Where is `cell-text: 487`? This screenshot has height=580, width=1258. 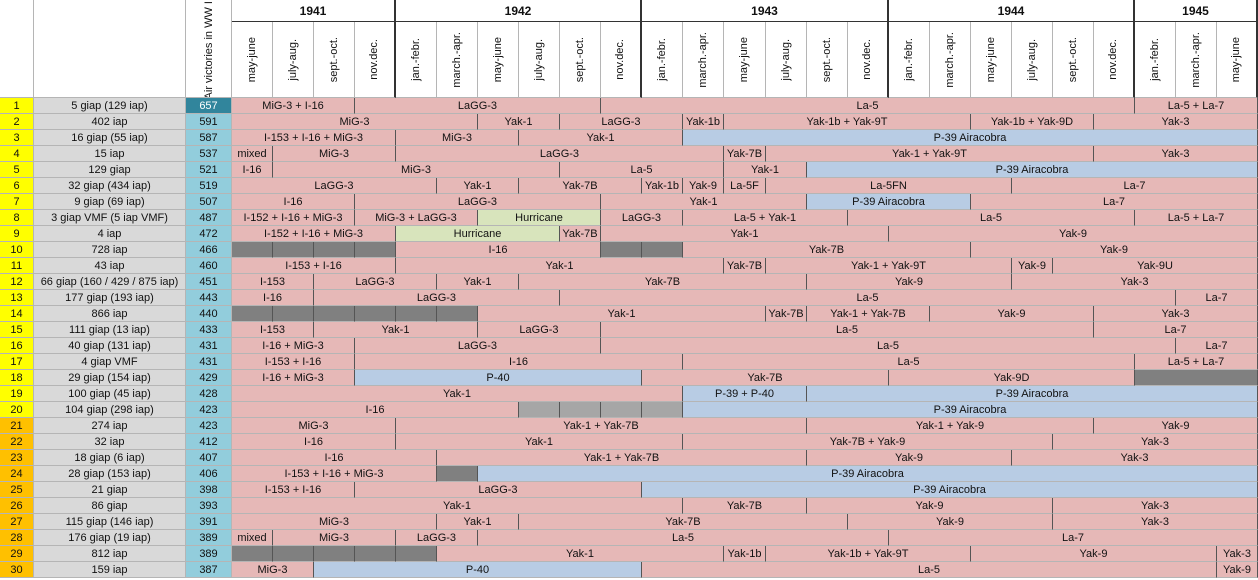
cell-text: 487 is located at coordinates (208, 217).